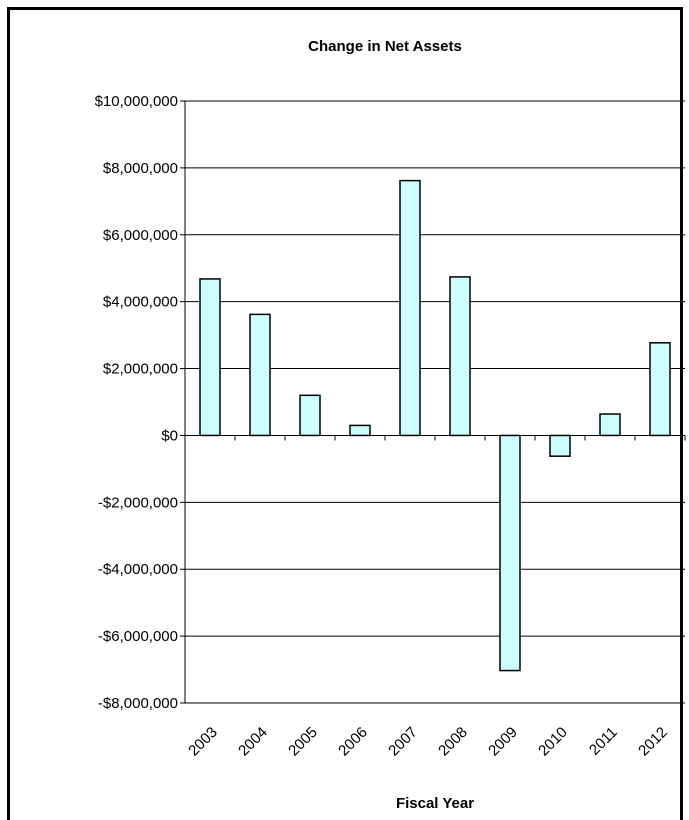 This screenshot has height=820, width=689. Describe the element at coordinates (428, 742) in the screenshot. I see `x-tick-labels: 2003 2004 2005 2006 2007 2008 2009 2010 2011 2012` at that location.